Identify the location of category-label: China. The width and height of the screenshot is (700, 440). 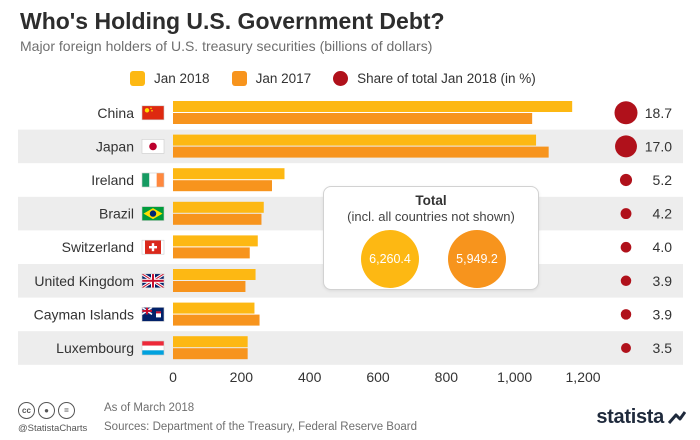
(115, 113).